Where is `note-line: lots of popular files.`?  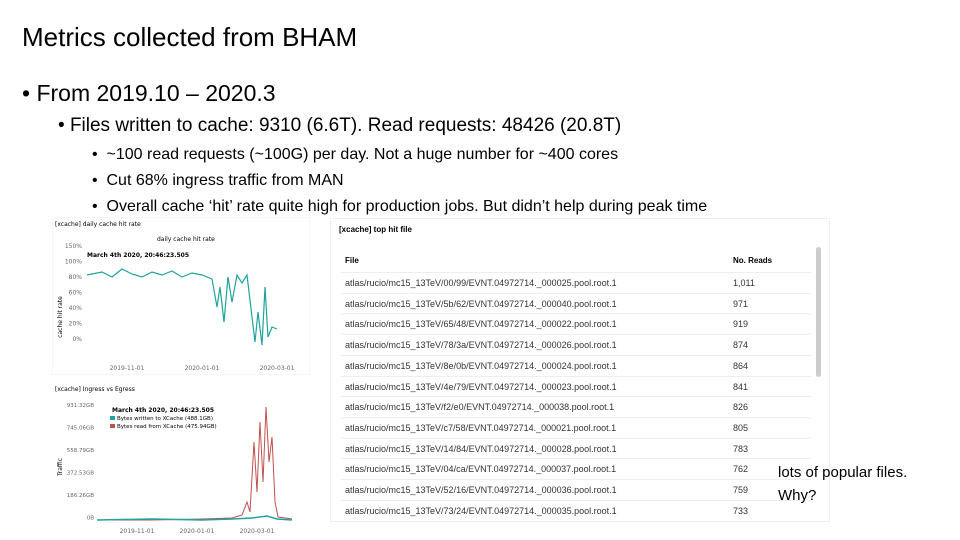 note-line: lots of popular files. is located at coordinates (843, 472).